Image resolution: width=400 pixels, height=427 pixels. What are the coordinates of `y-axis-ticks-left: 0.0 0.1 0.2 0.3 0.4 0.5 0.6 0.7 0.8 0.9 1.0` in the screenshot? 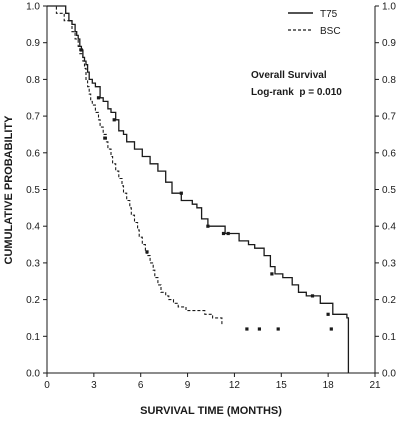 It's located at (36, 191).